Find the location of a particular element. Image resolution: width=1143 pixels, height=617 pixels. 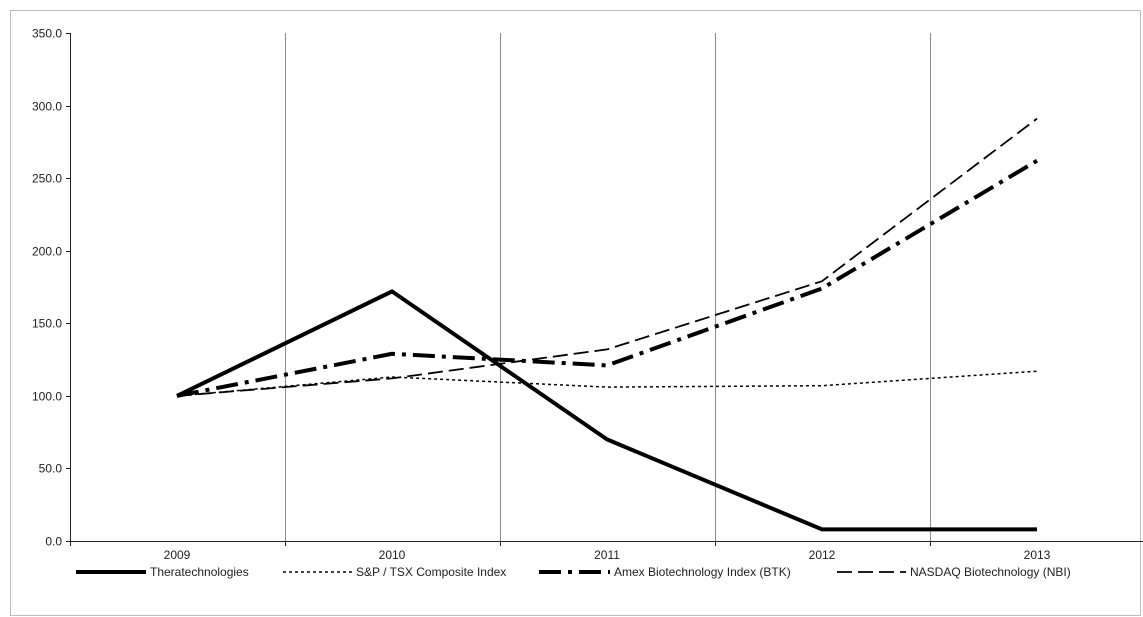

legend-label-amex-biotechnology-index-btk: Amex Biotechnology Index (BTK) is located at coordinates (702, 572).